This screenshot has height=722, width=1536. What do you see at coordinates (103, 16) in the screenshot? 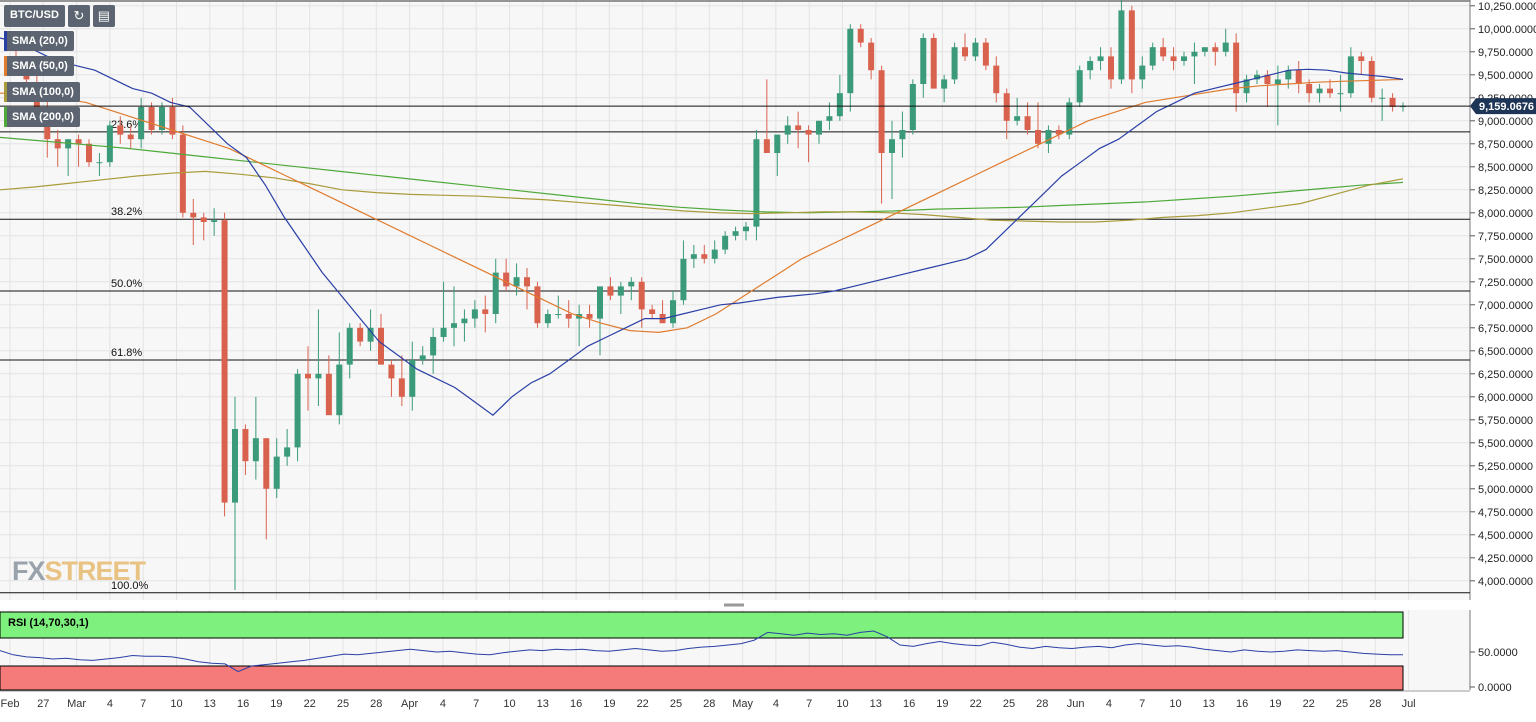
I see `candles-icon: ▤` at bounding box center [103, 16].